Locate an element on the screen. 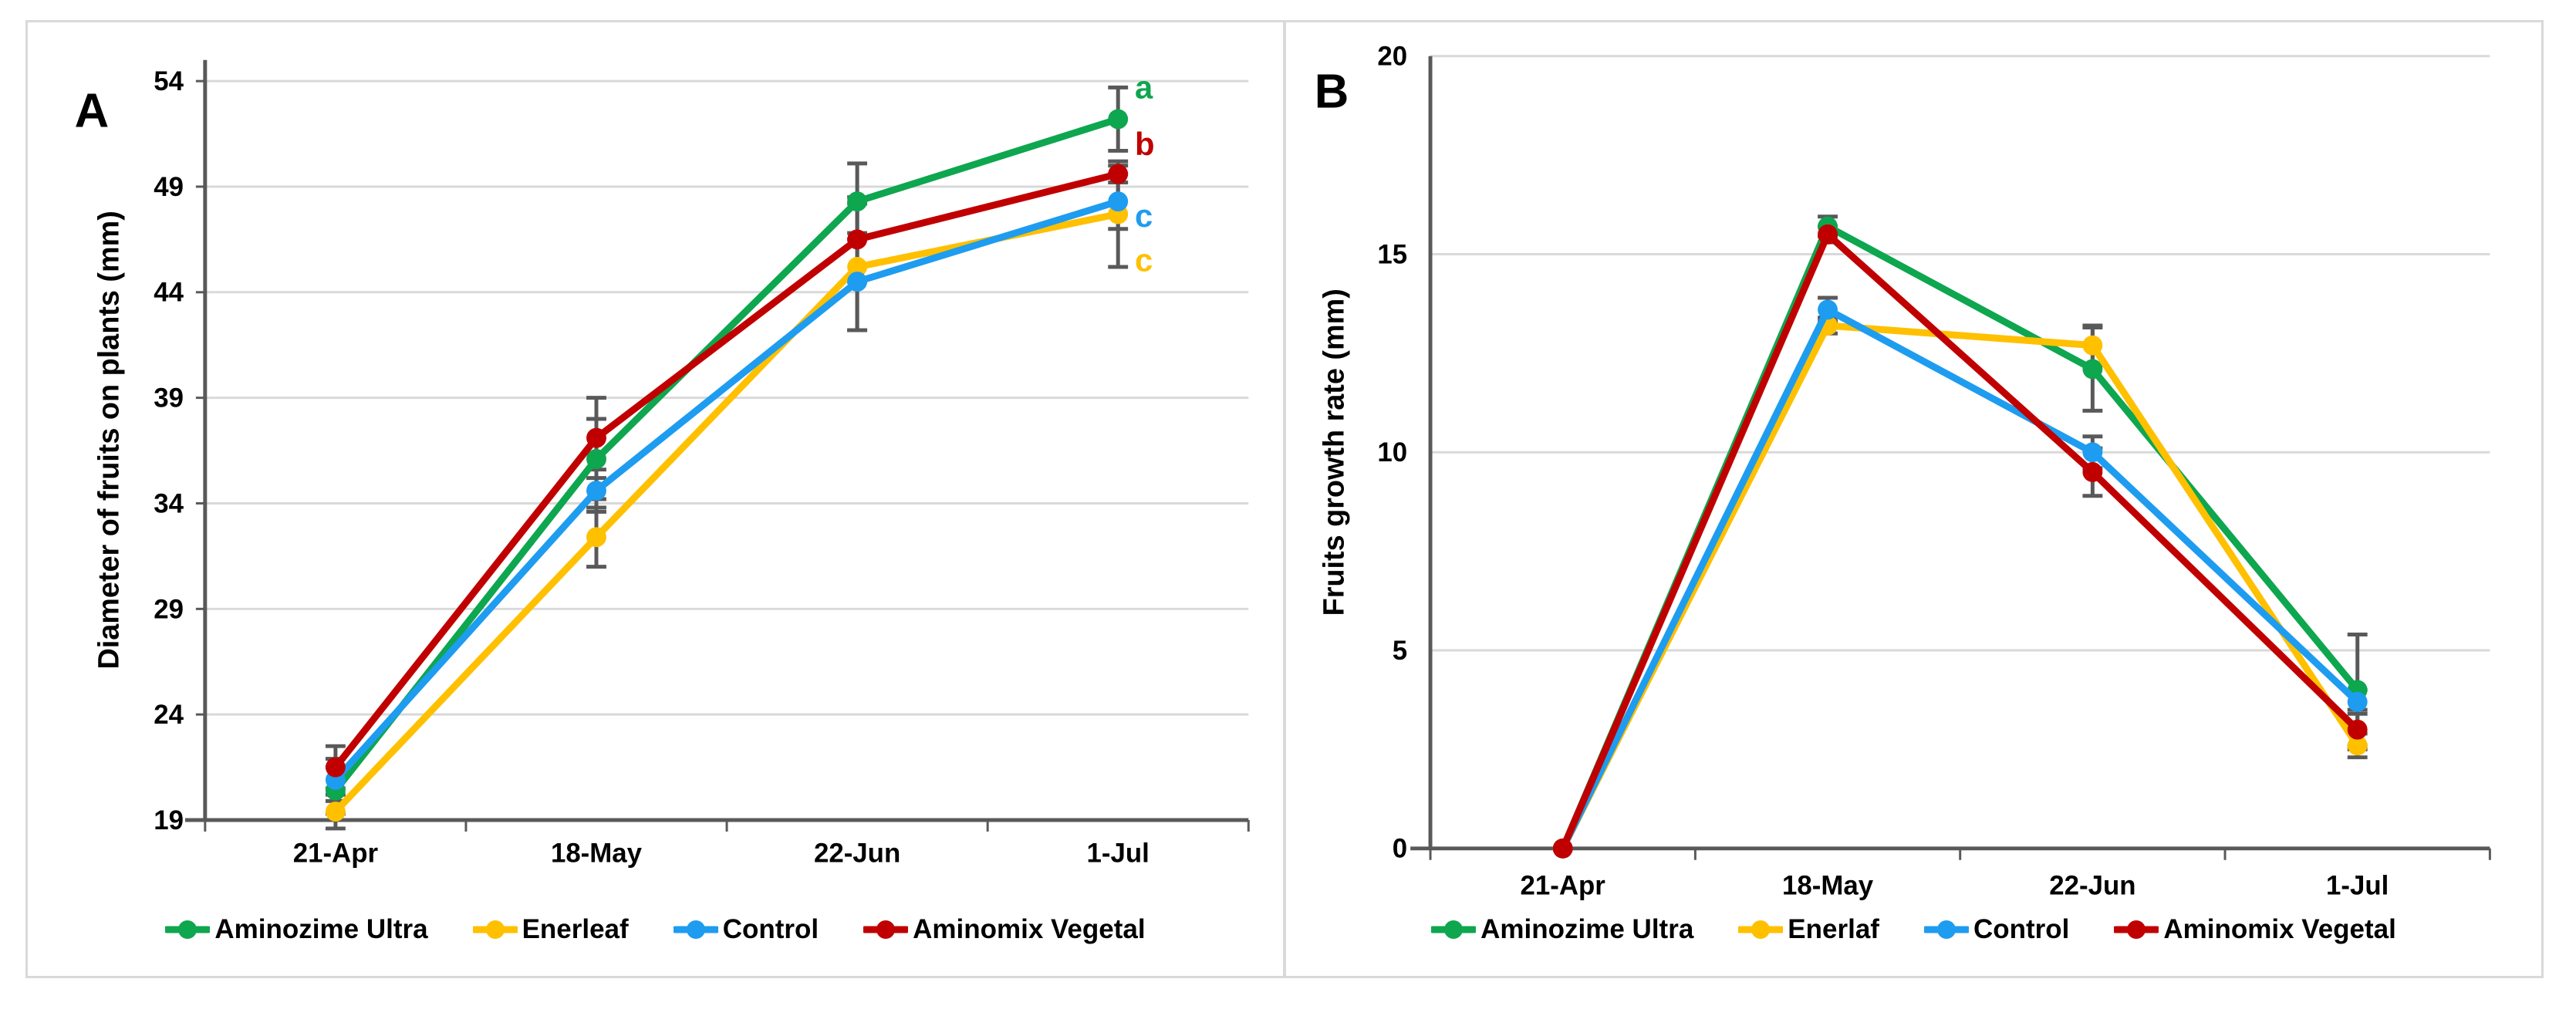  legend-label-enerlaf: Enerlaf is located at coordinates (1833, 929).